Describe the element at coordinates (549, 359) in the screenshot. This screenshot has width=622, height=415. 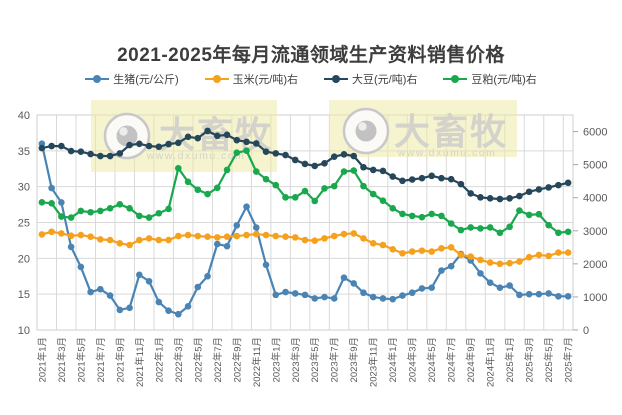
I see `x-axis-label: 2025年5月` at that location.